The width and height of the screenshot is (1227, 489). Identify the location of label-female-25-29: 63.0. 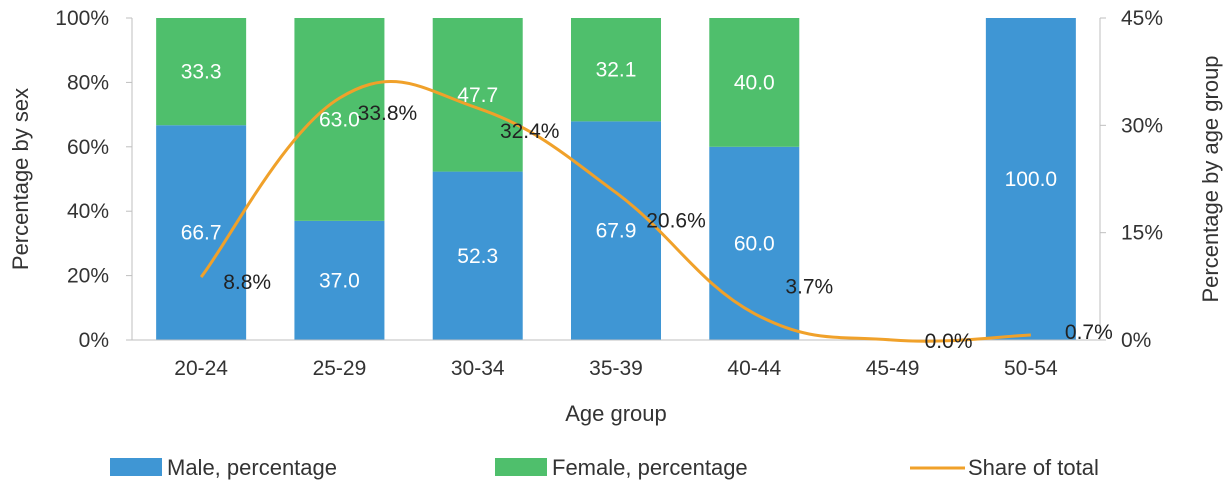
(339, 119).